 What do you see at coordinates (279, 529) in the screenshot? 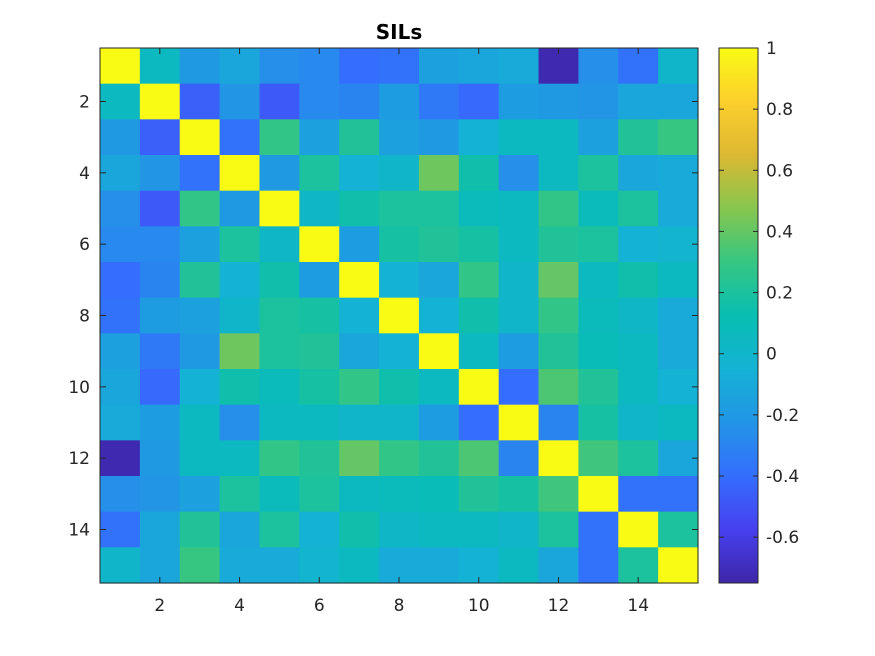
I see `heatmap-cell-r14-c5` at bounding box center [279, 529].